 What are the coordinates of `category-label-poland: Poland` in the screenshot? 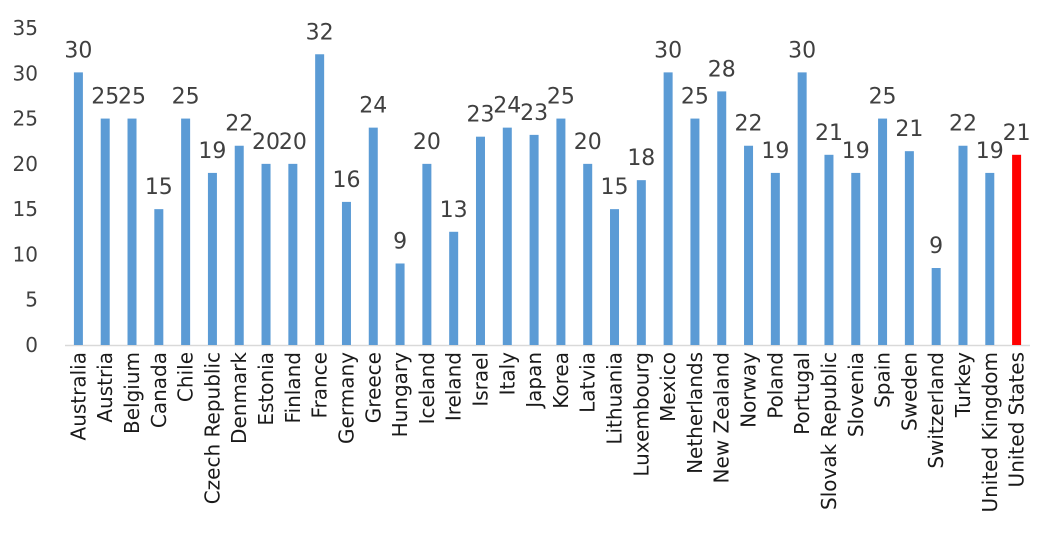 It's located at (775, 385).